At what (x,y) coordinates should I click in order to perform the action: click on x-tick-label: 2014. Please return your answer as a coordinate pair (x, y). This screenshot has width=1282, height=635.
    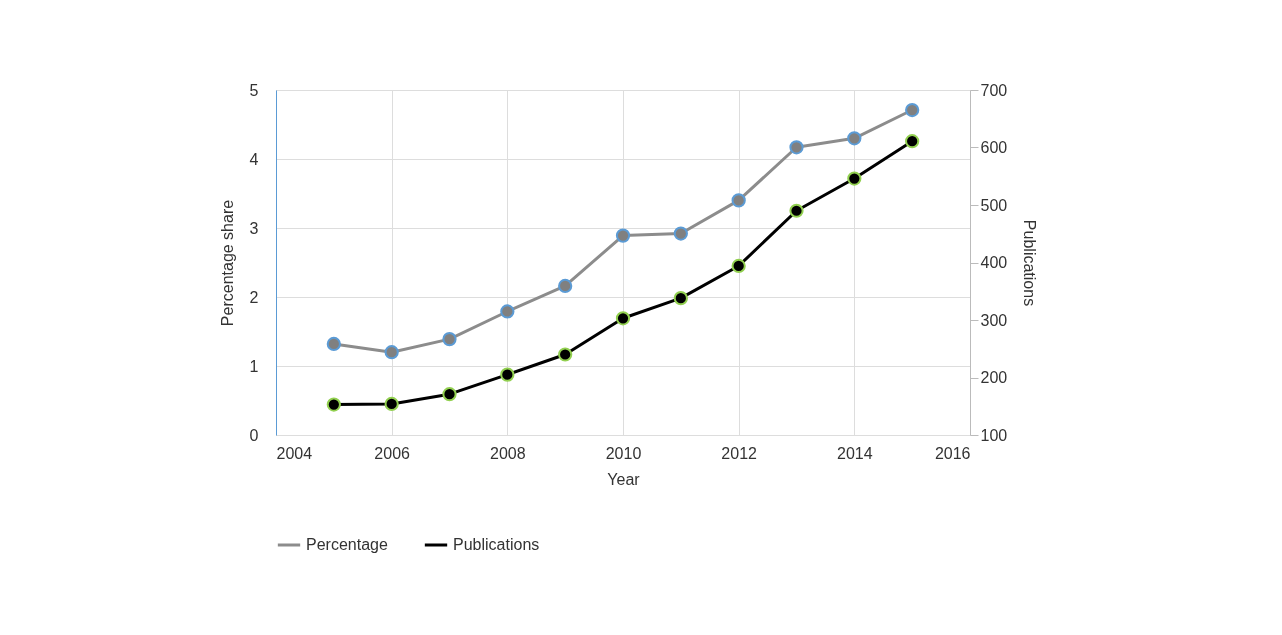
    Looking at the image, I should click on (855, 453).